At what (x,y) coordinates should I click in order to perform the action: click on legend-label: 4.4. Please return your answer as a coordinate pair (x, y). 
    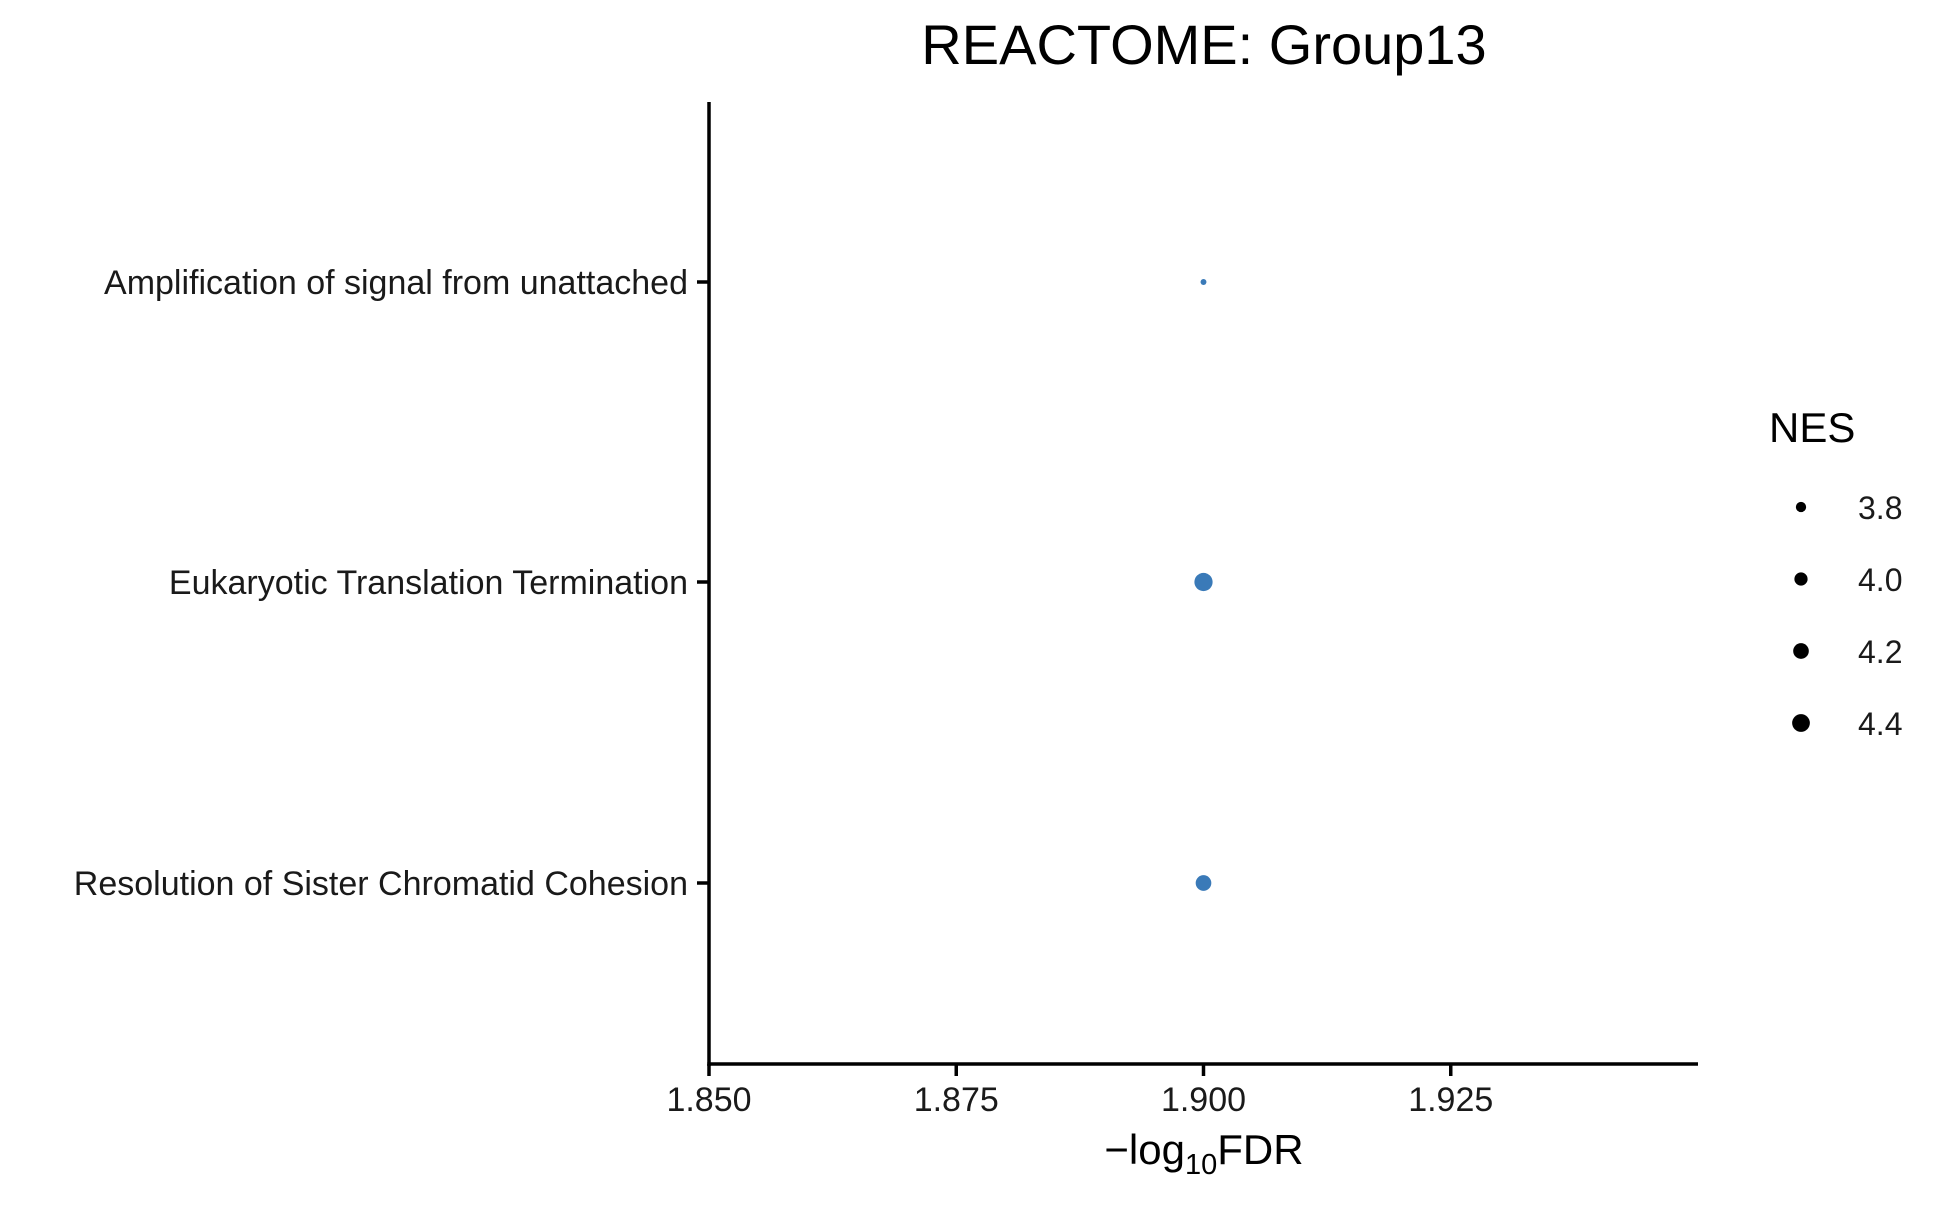
    Looking at the image, I should click on (1880, 724).